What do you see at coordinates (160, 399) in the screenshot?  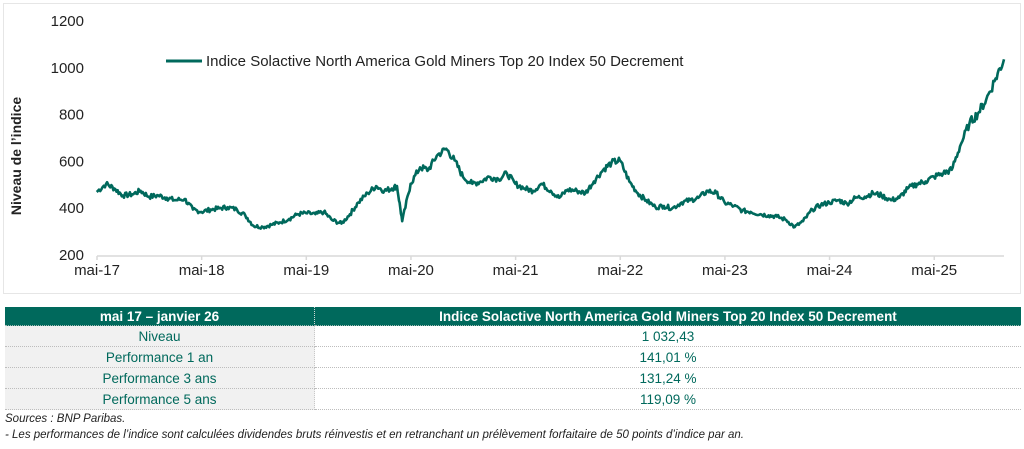 I see `row-label: Performance 5 ans` at bounding box center [160, 399].